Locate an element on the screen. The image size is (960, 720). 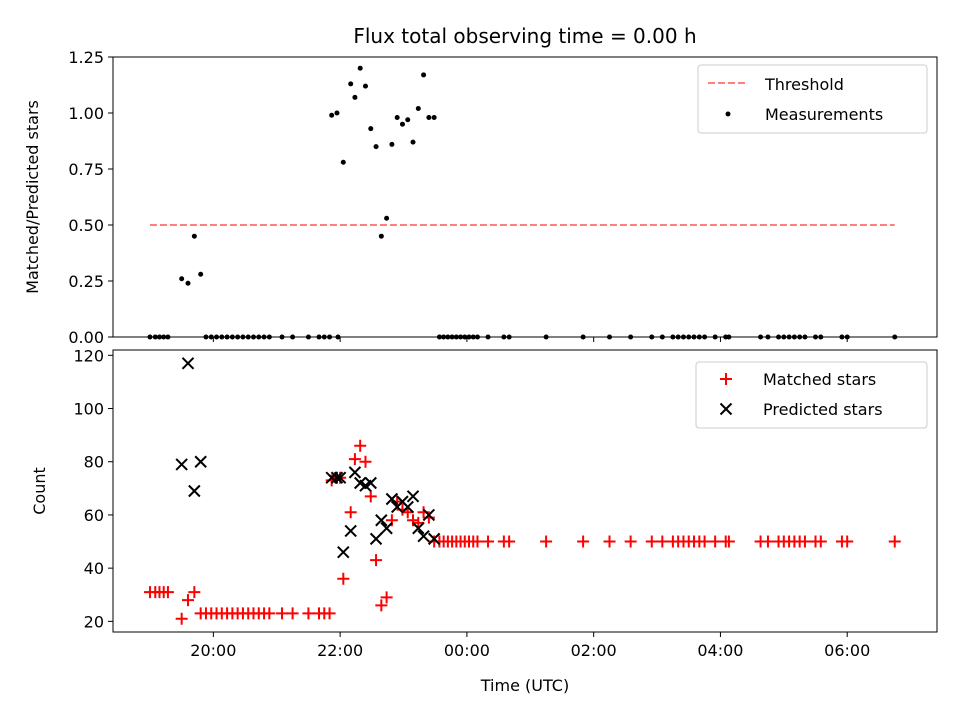
top-ytick-label: 1.25 is located at coordinates (86, 57).